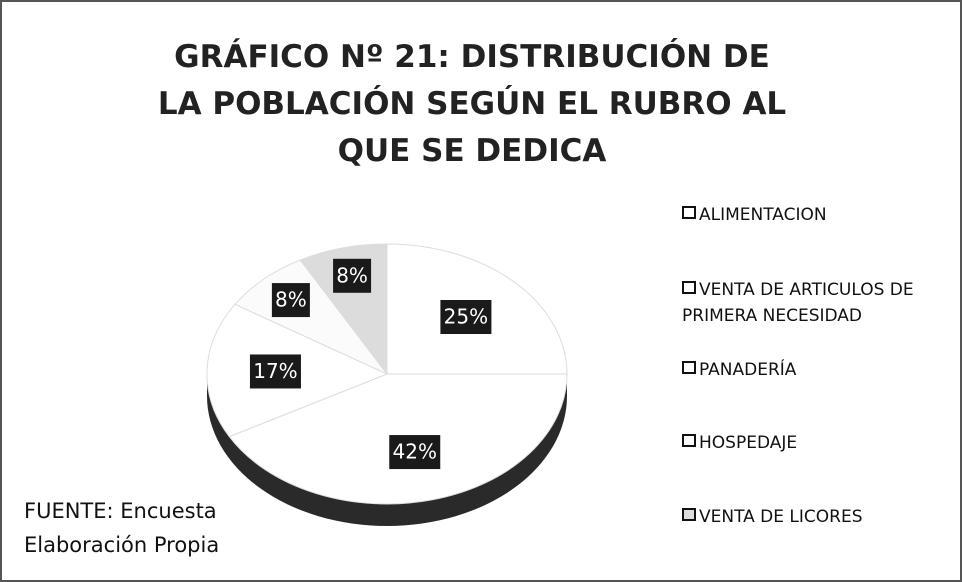  I want to click on source: FUENTE: Encuesta Elaboración Propia, so click(121, 528).